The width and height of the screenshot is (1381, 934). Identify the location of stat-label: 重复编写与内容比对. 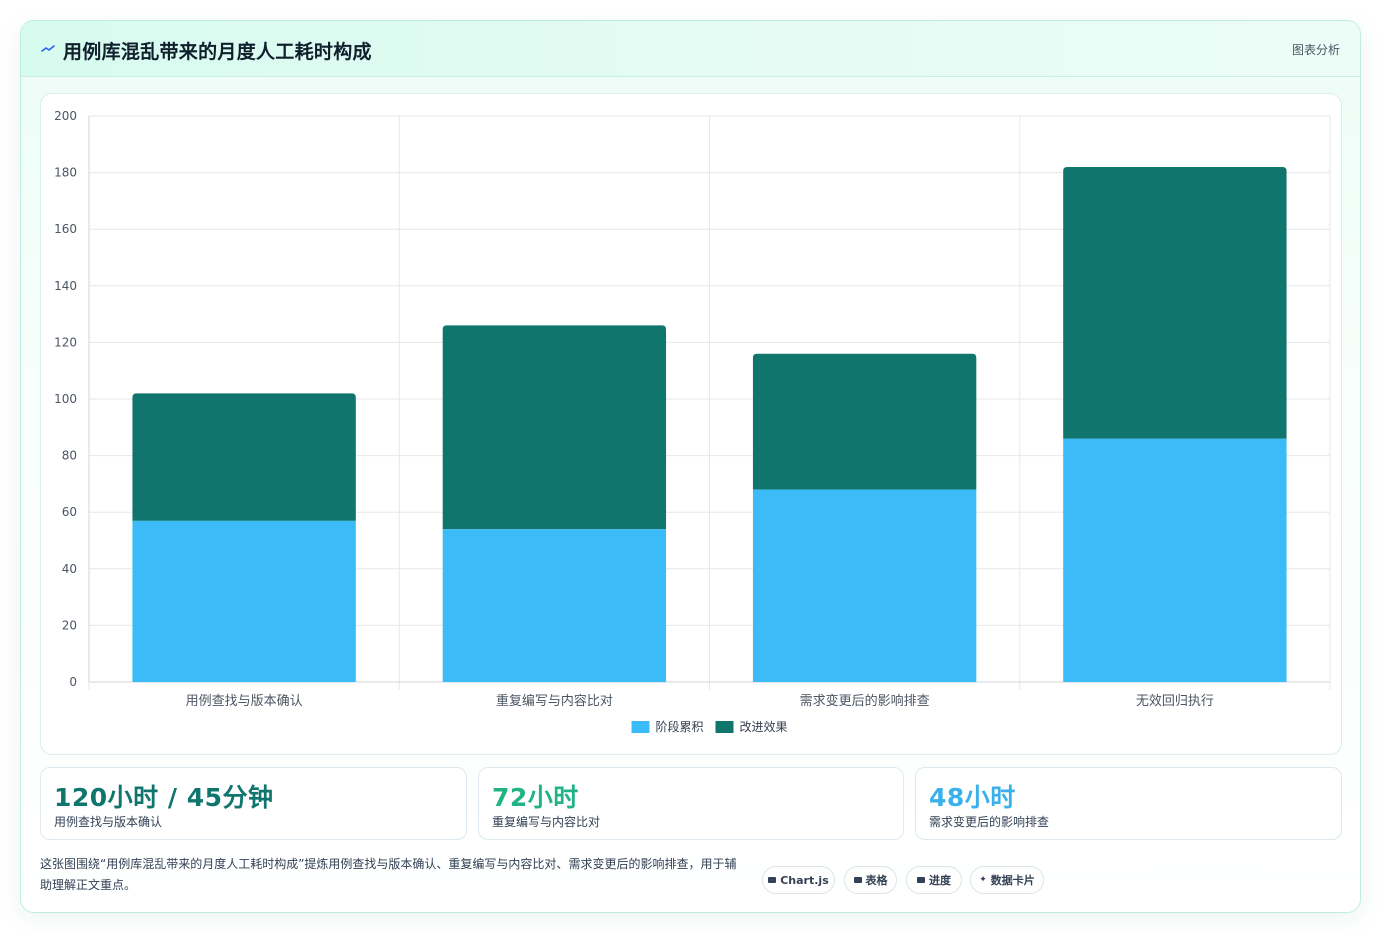
(546, 822).